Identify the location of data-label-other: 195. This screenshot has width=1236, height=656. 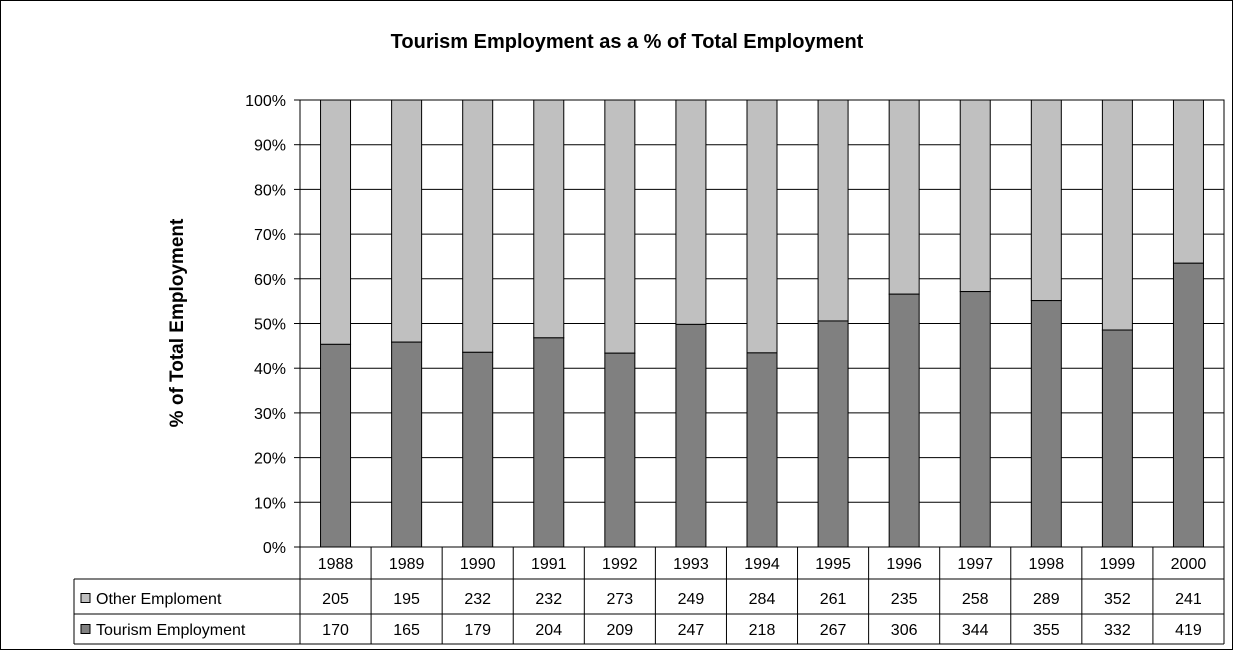
(406, 599).